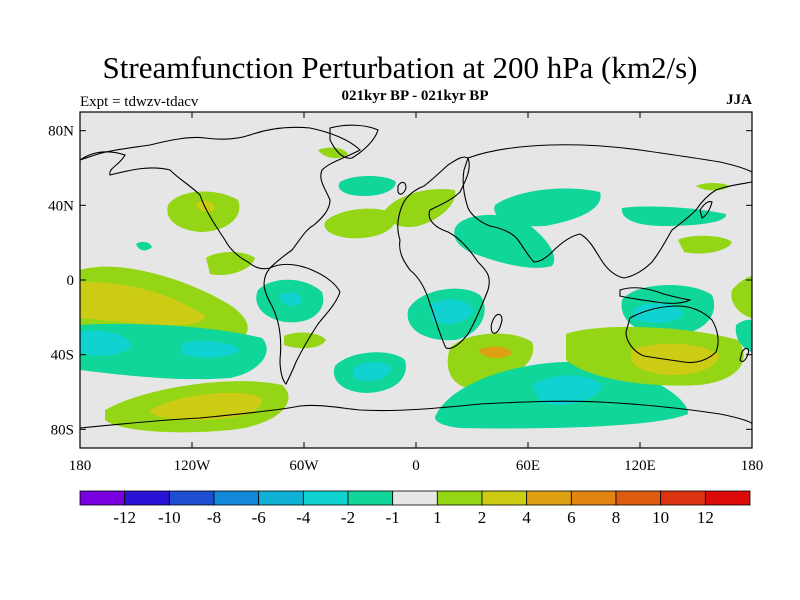 Image resolution: width=800 pixels, height=600 pixels. I want to click on colorbar-label: -1, so click(393, 517).